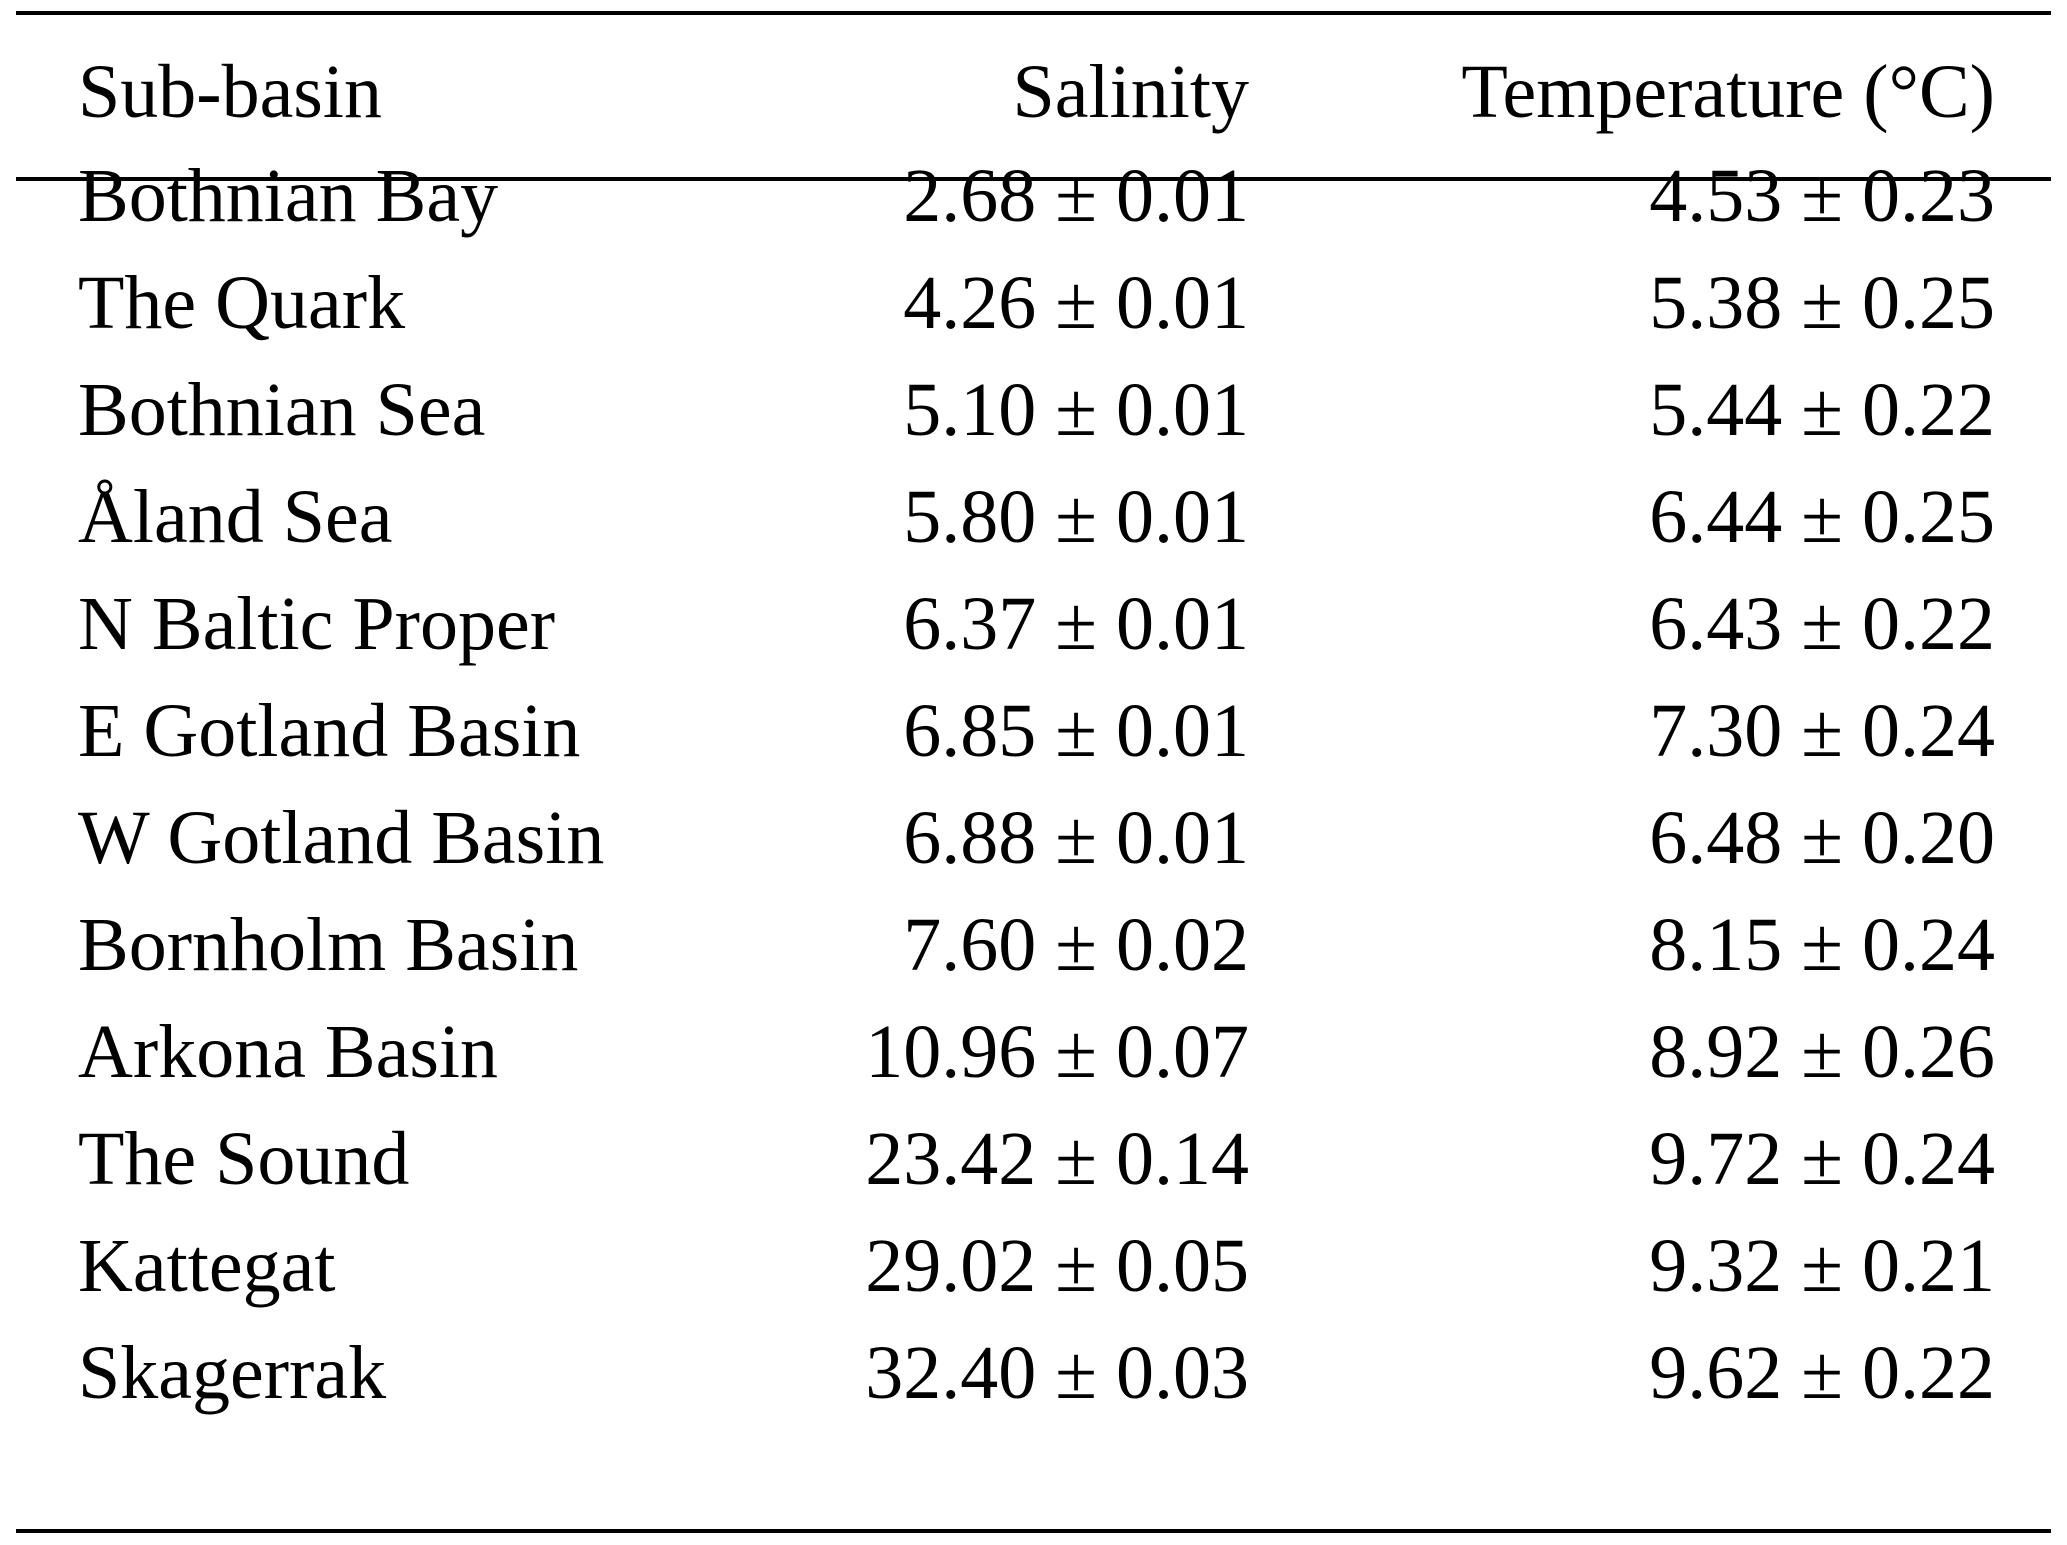 The image size is (2067, 1545). What do you see at coordinates (1822, 1052) in the screenshot?
I see `cell-temperature: 8.92 ± 0.26` at bounding box center [1822, 1052].